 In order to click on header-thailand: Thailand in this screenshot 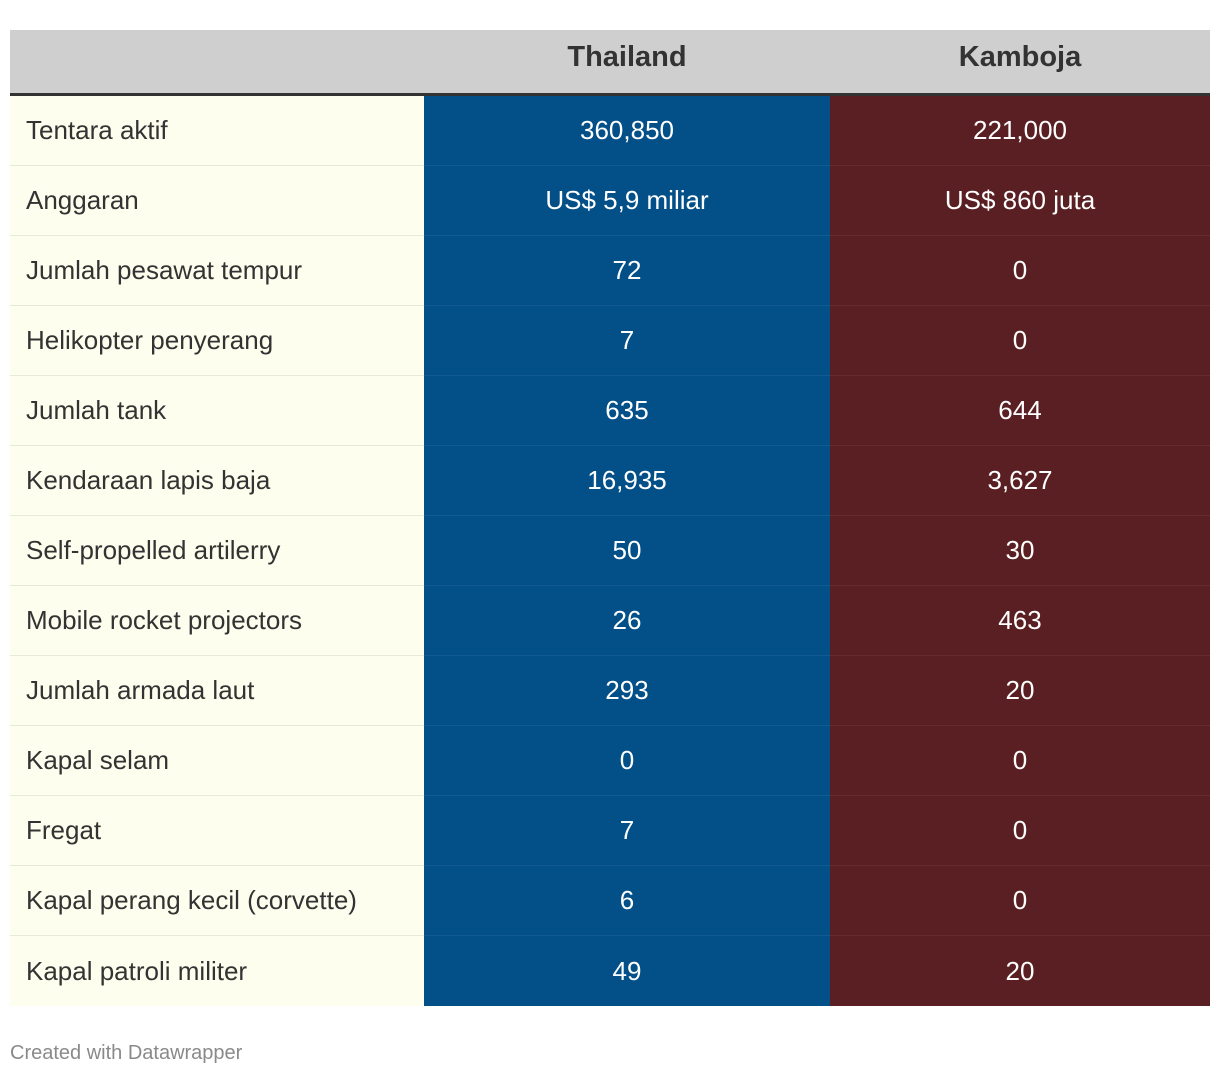, I will do `click(627, 57)`.